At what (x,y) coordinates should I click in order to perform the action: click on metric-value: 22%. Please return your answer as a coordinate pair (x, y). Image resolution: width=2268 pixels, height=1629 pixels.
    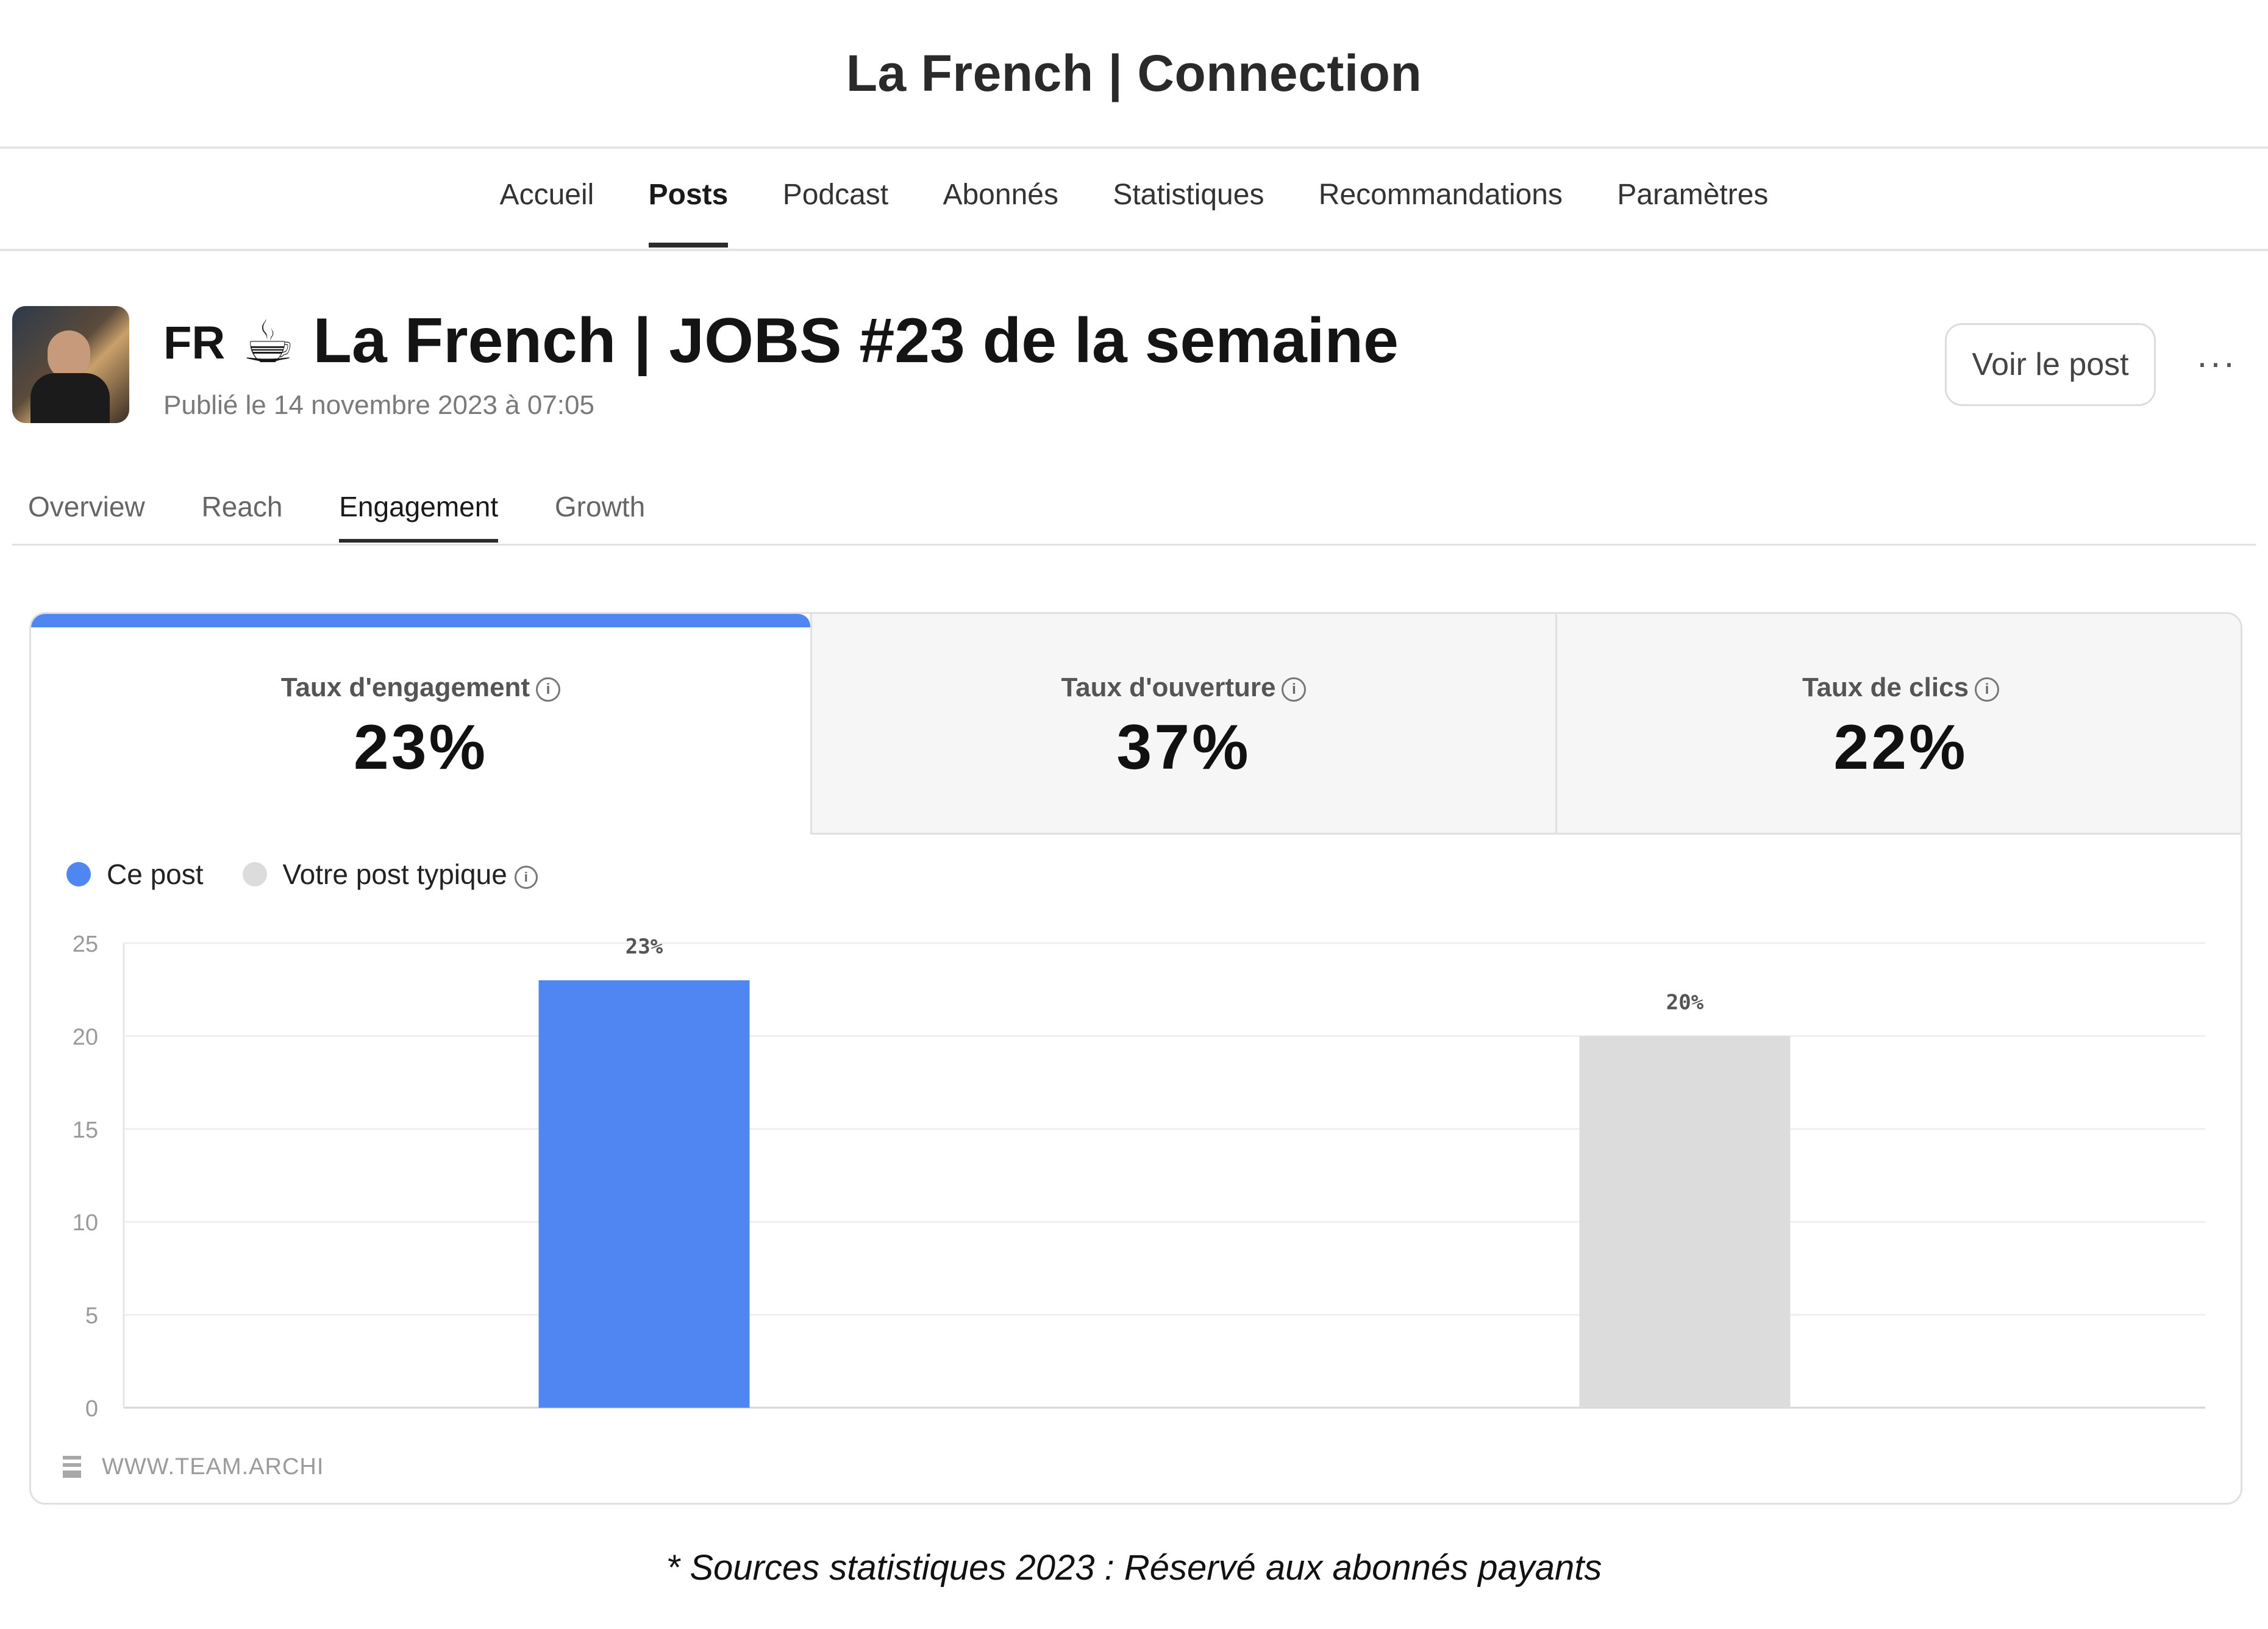
    Looking at the image, I should click on (1900, 748).